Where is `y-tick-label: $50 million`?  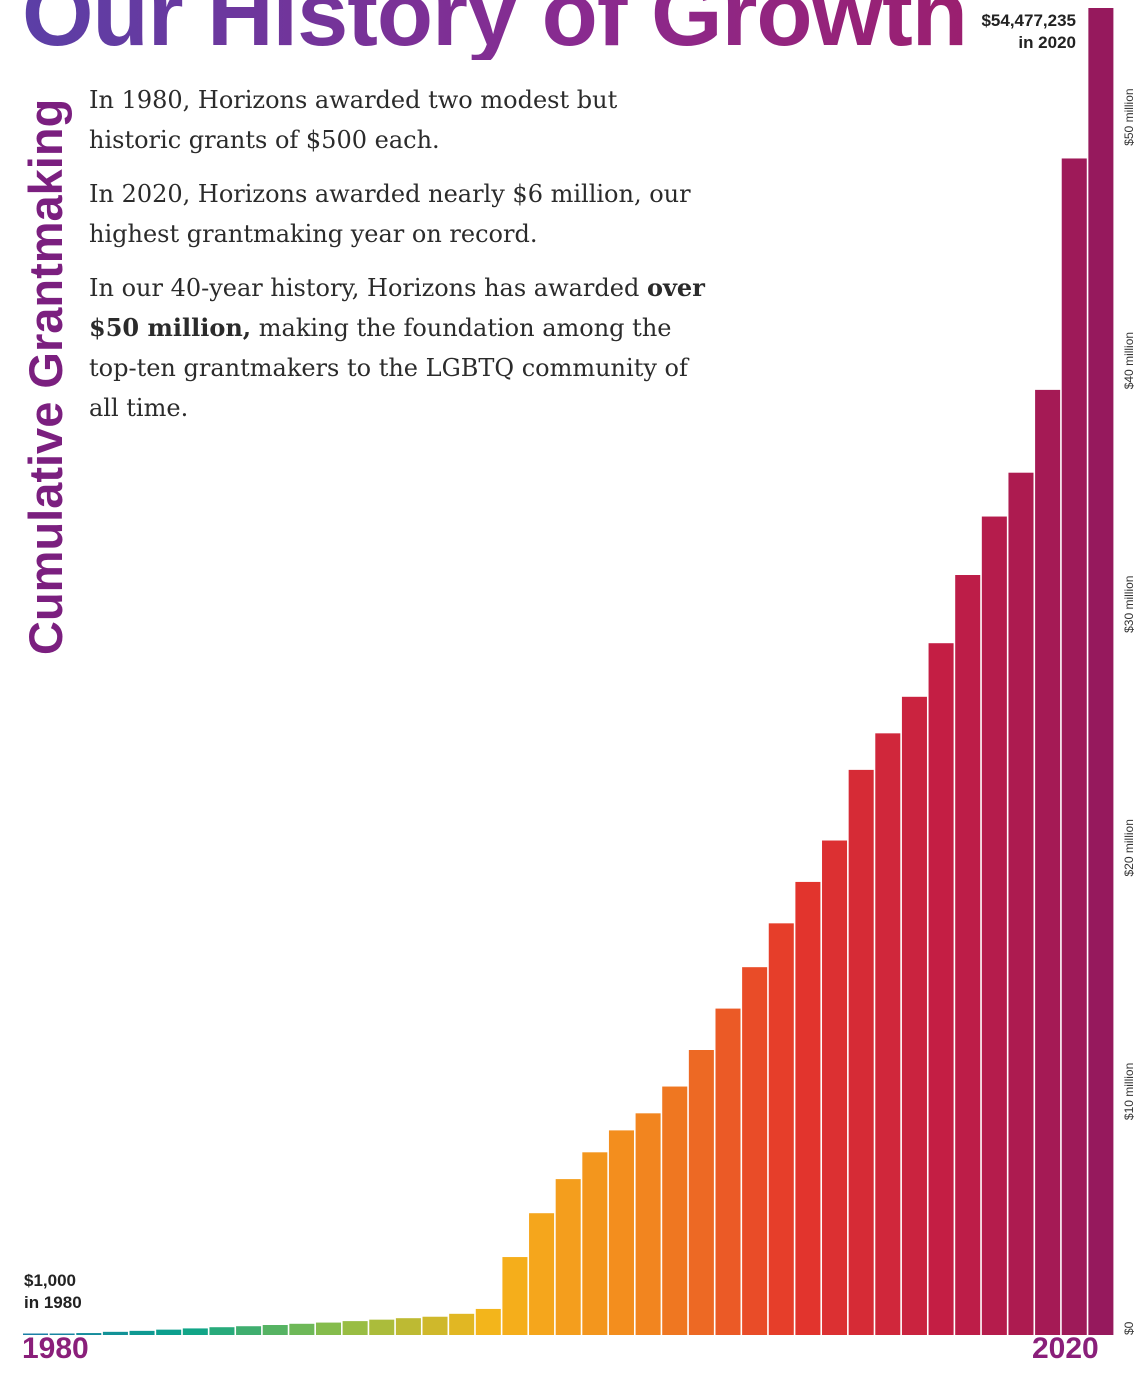
y-tick-label: $50 million is located at coordinates (1129, 116).